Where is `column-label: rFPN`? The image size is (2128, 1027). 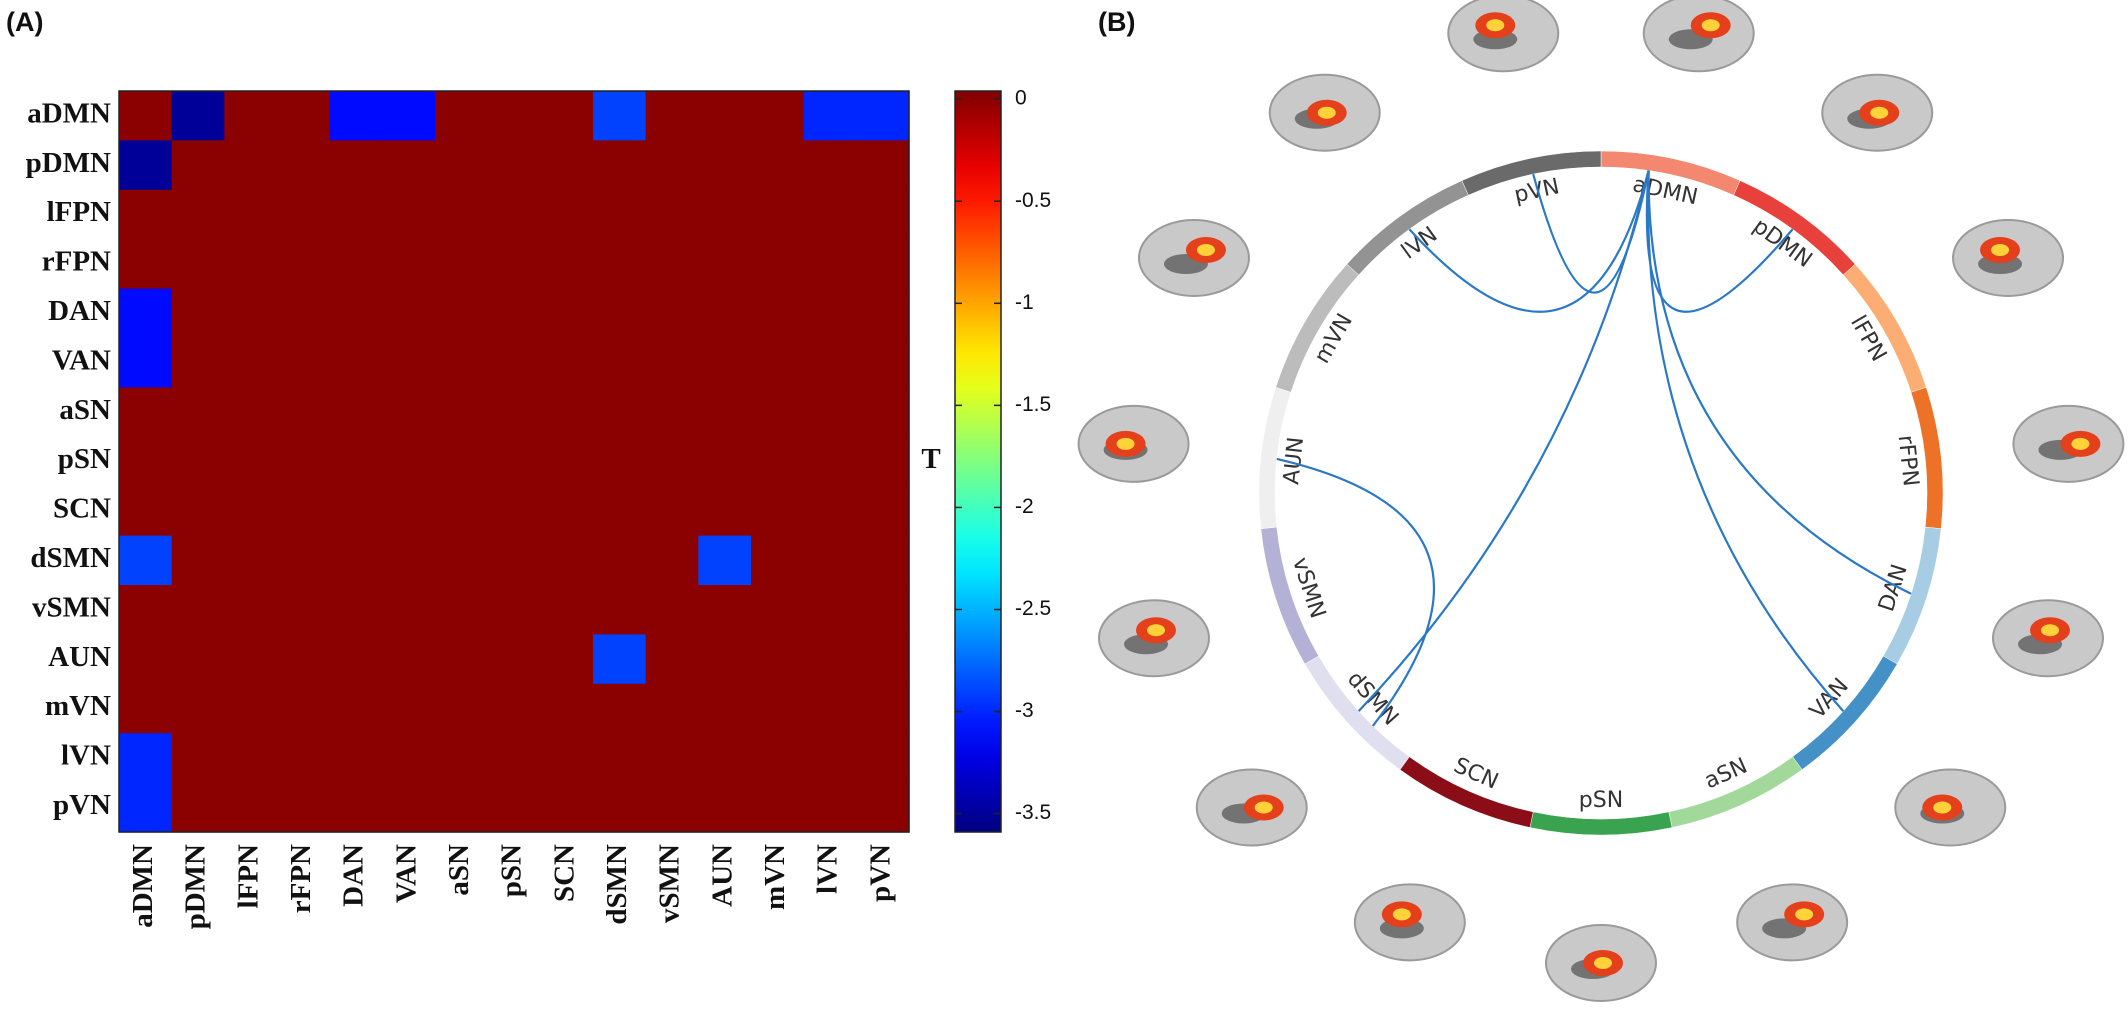 column-label: rFPN is located at coordinates (301, 878).